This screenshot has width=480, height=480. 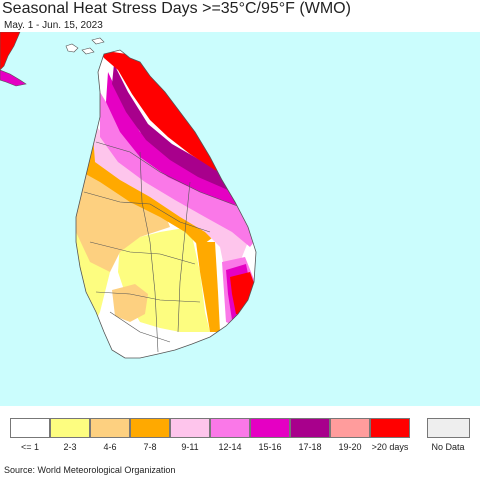 What do you see at coordinates (390, 447) in the screenshot?
I see `legend-label-10: >20 days` at bounding box center [390, 447].